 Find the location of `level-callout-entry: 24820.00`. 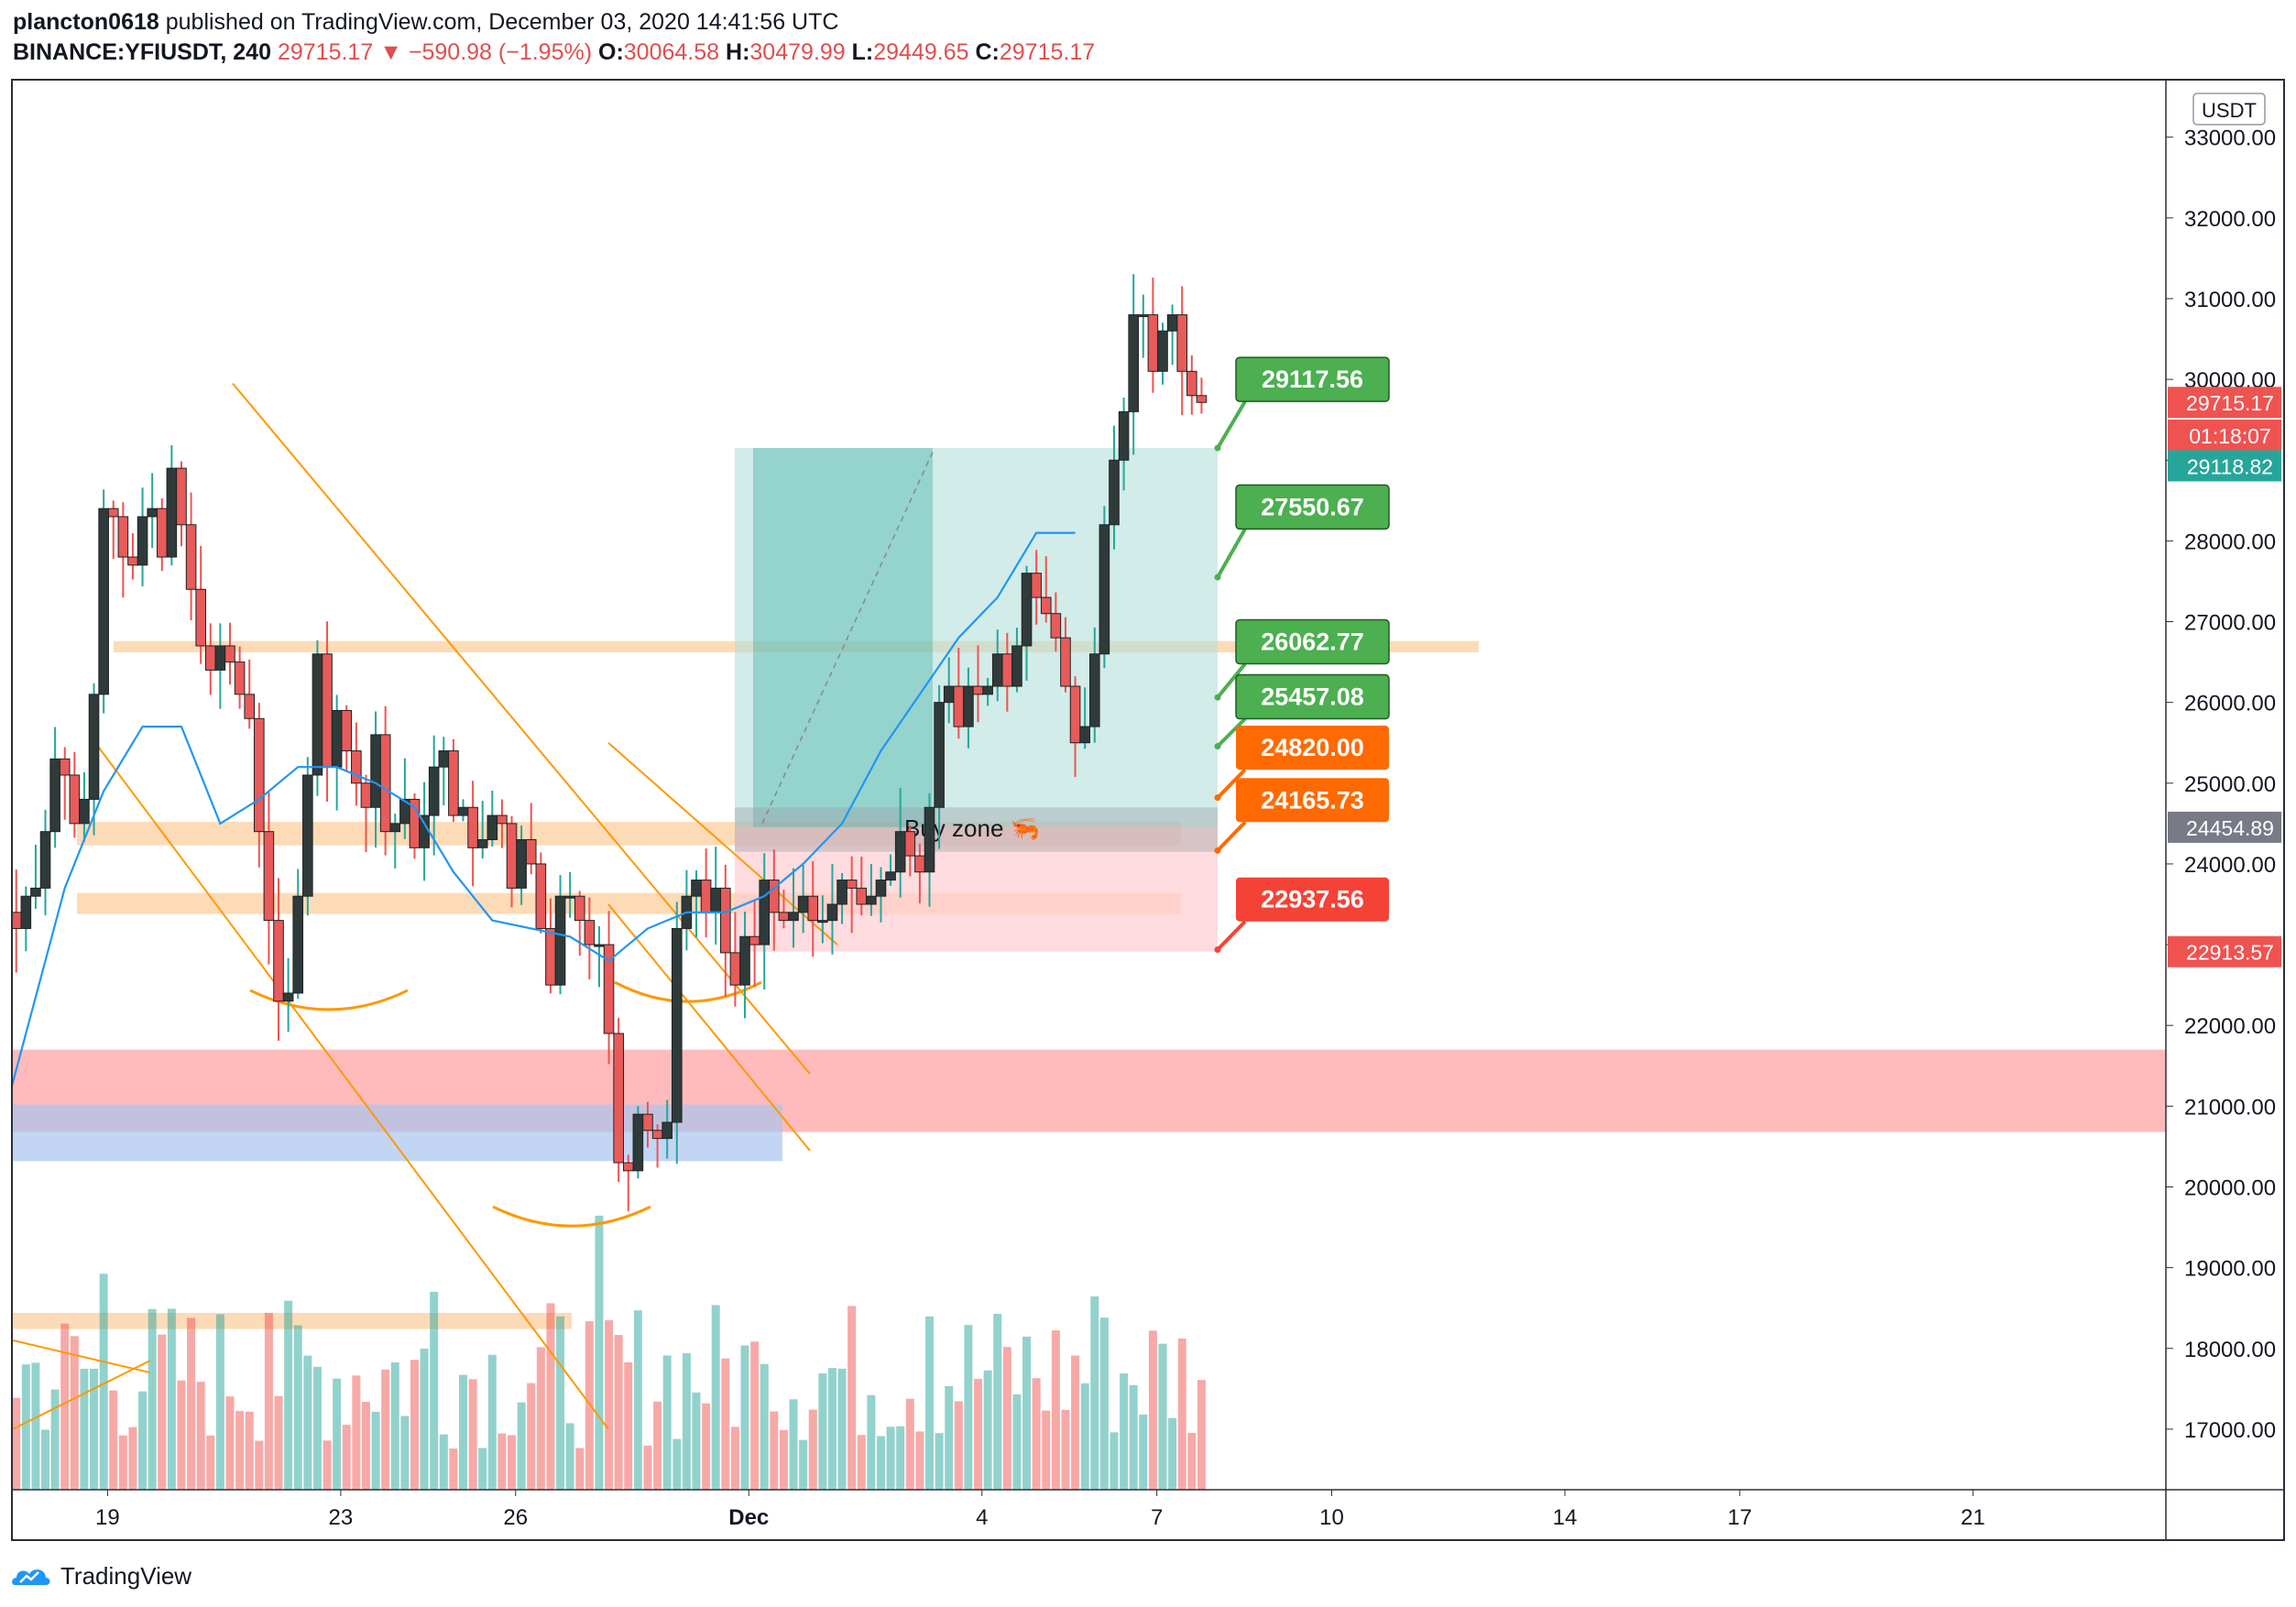

level-callout-entry: 24820.00 is located at coordinates (1302, 764).